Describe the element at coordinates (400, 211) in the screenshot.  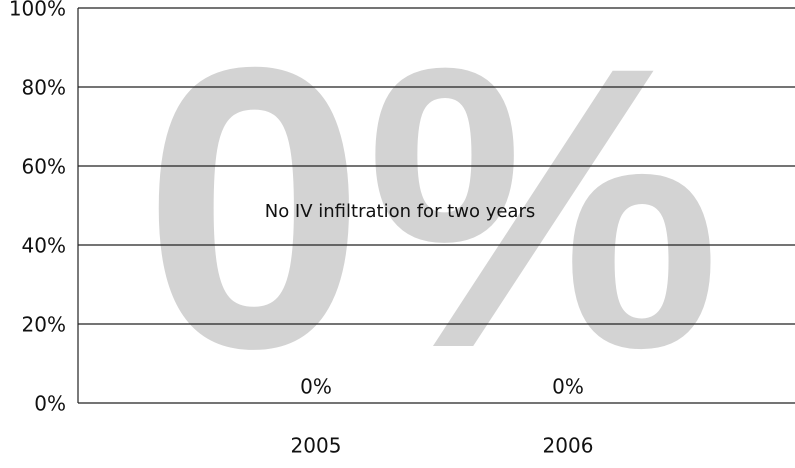
I see `annotation: No IV infiltration for two years` at that location.